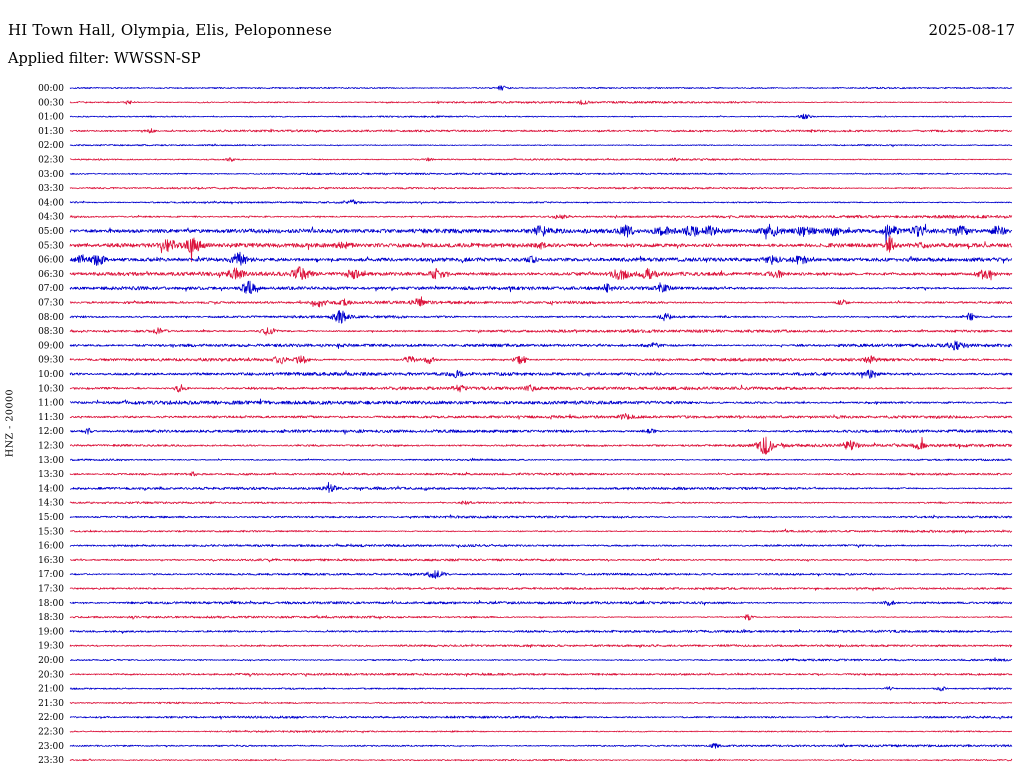 The image size is (1024, 780). I want to click on trace-time-label: 00:30, so click(51, 103).